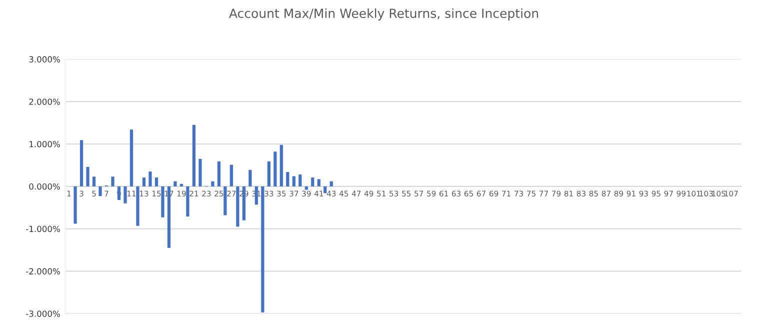 This screenshot has width=768, height=320. I want to click on y-tick-label: 1.000%, so click(45, 144).